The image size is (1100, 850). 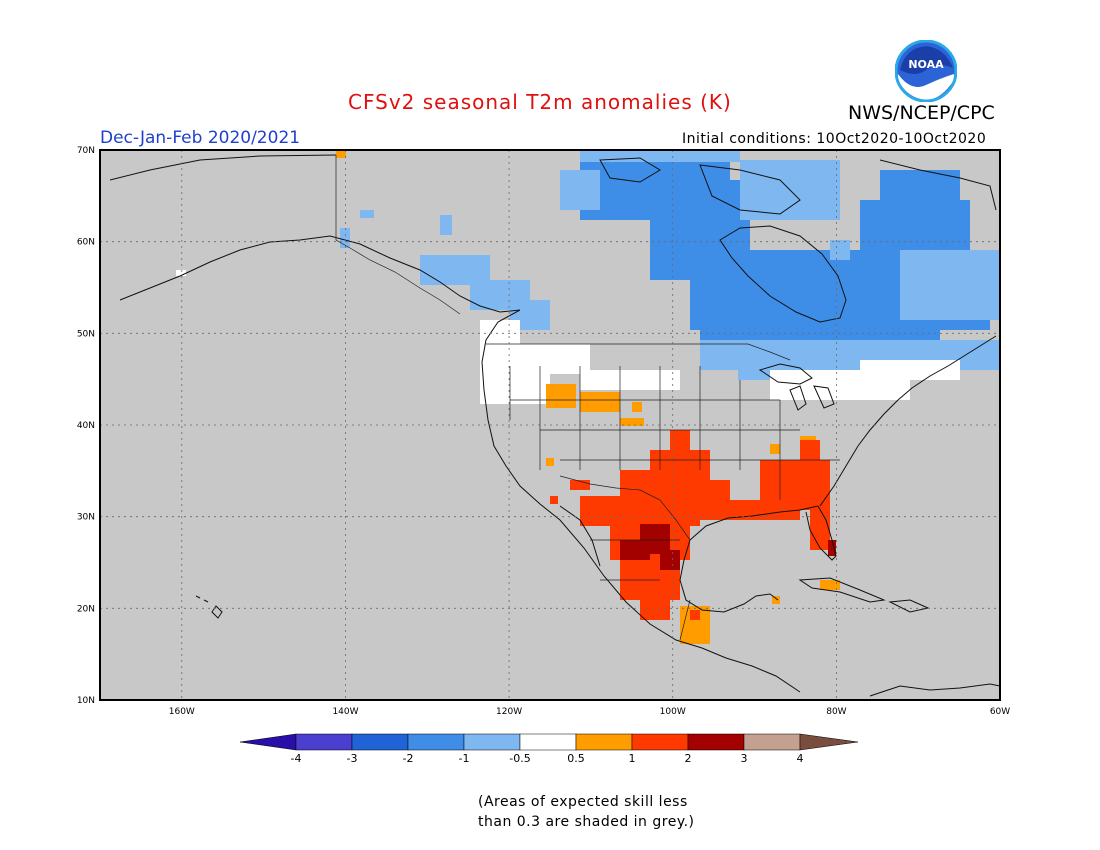 I want to click on lon-label: 100W, so click(x=673, y=712).